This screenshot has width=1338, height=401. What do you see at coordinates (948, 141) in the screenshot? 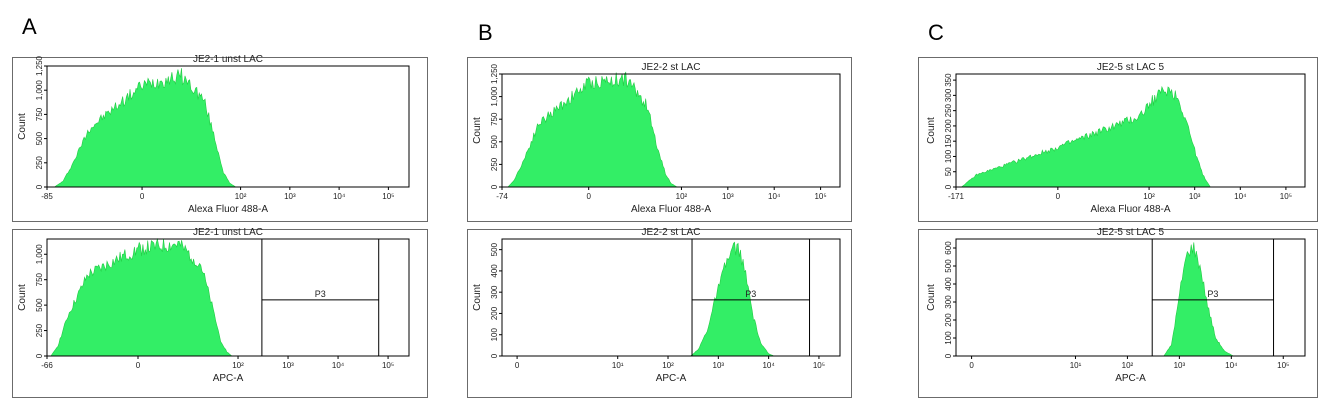
I see `y-tick-label: 150` at bounding box center [948, 141].